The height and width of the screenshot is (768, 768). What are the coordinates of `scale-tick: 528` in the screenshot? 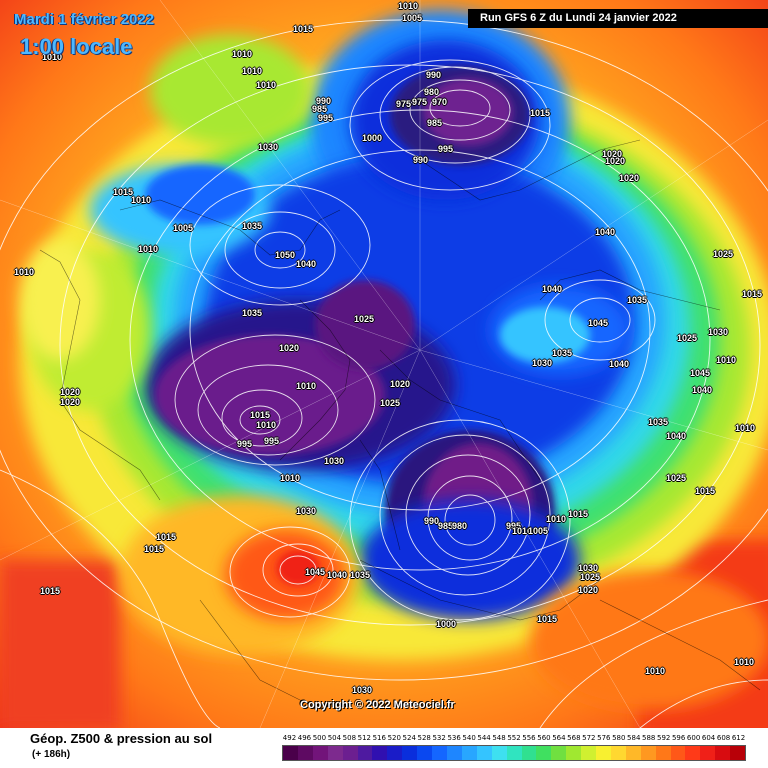 It's located at (424, 738).